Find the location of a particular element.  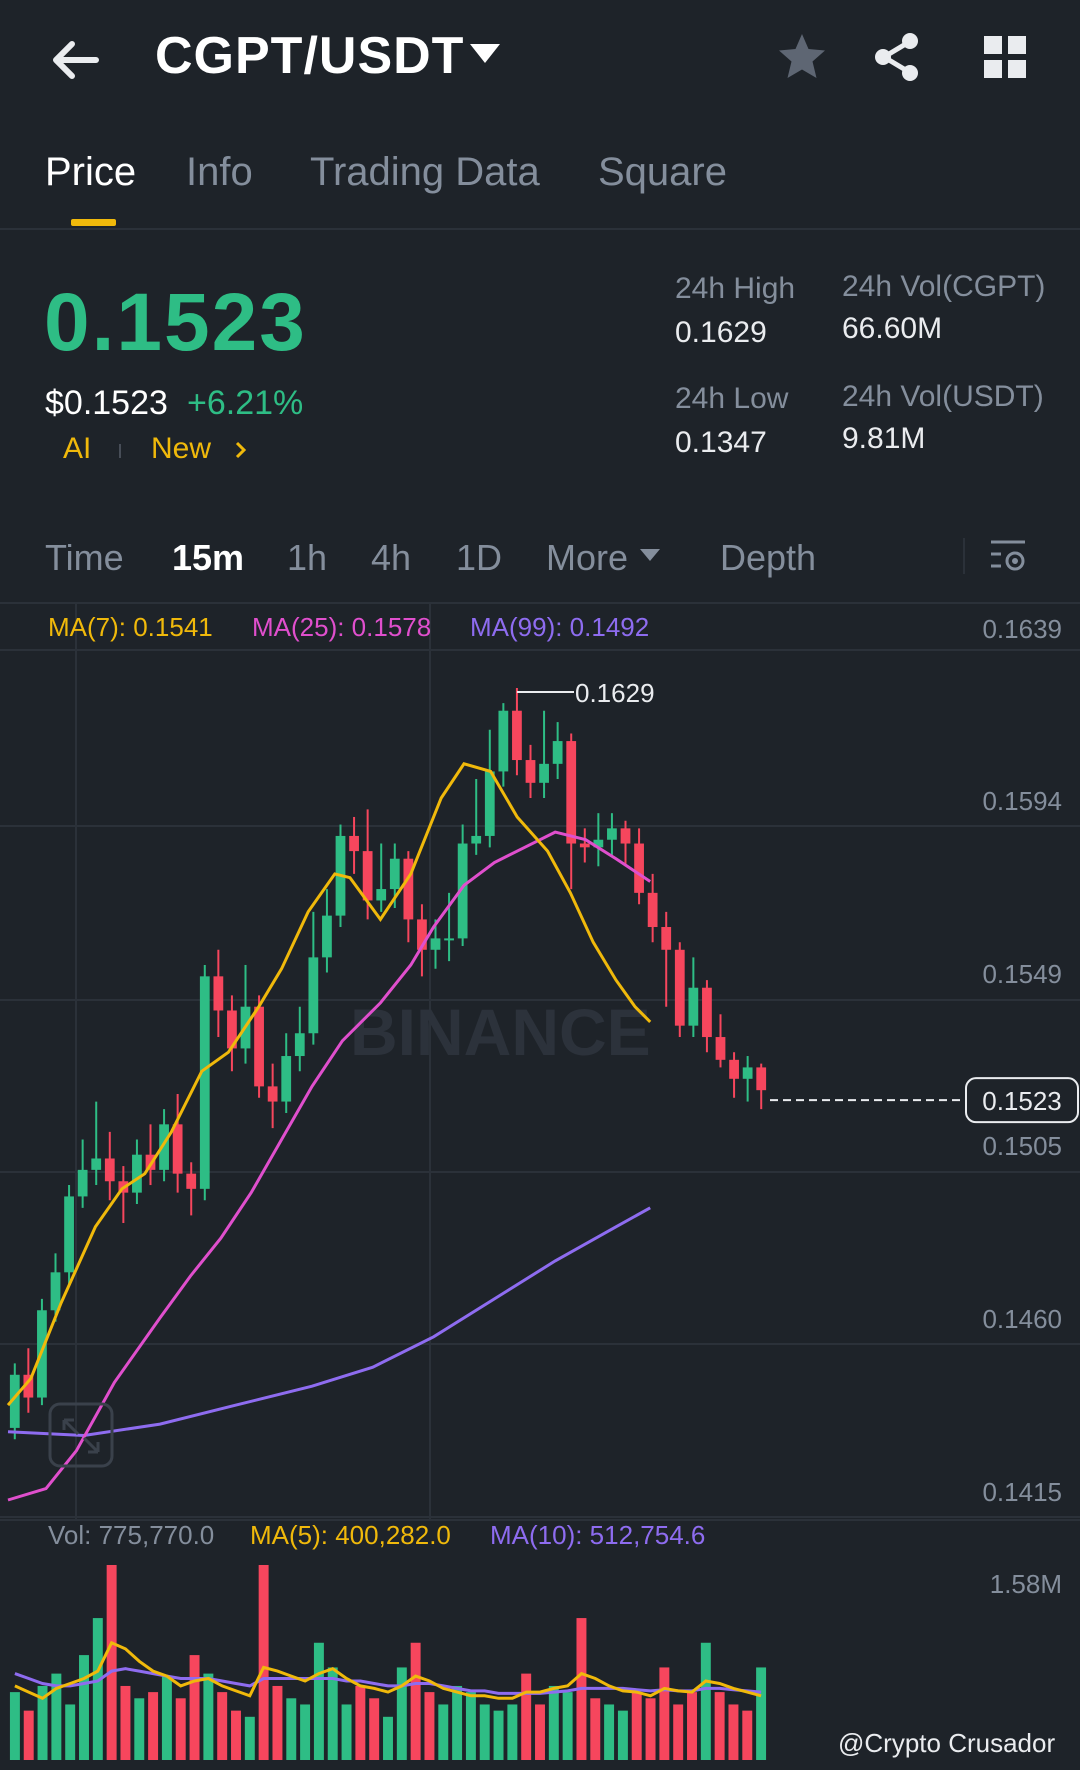

tab-square: Square is located at coordinates (662, 172).